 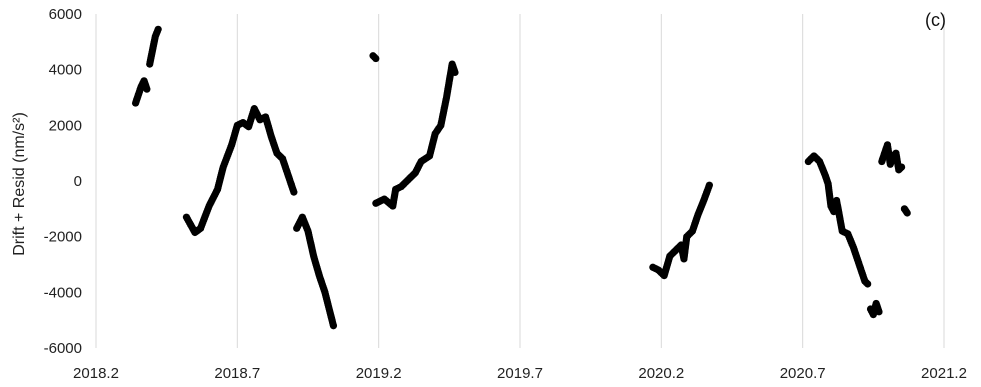 I want to click on x-tick-label: 2019.2, so click(x=379, y=373).